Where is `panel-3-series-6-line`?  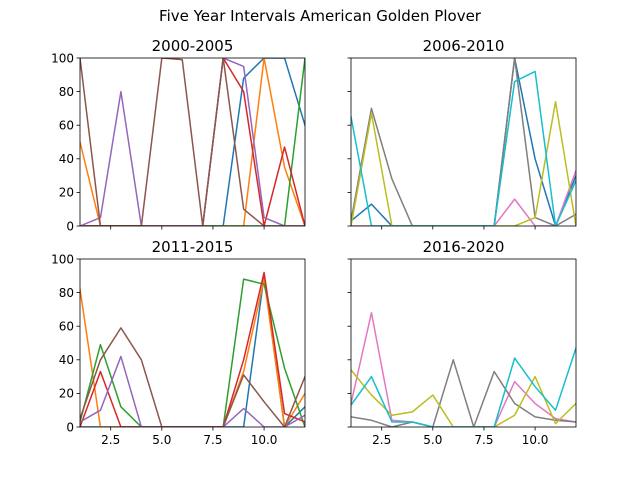
panel-3-series-6-line is located at coordinates (192, 377).